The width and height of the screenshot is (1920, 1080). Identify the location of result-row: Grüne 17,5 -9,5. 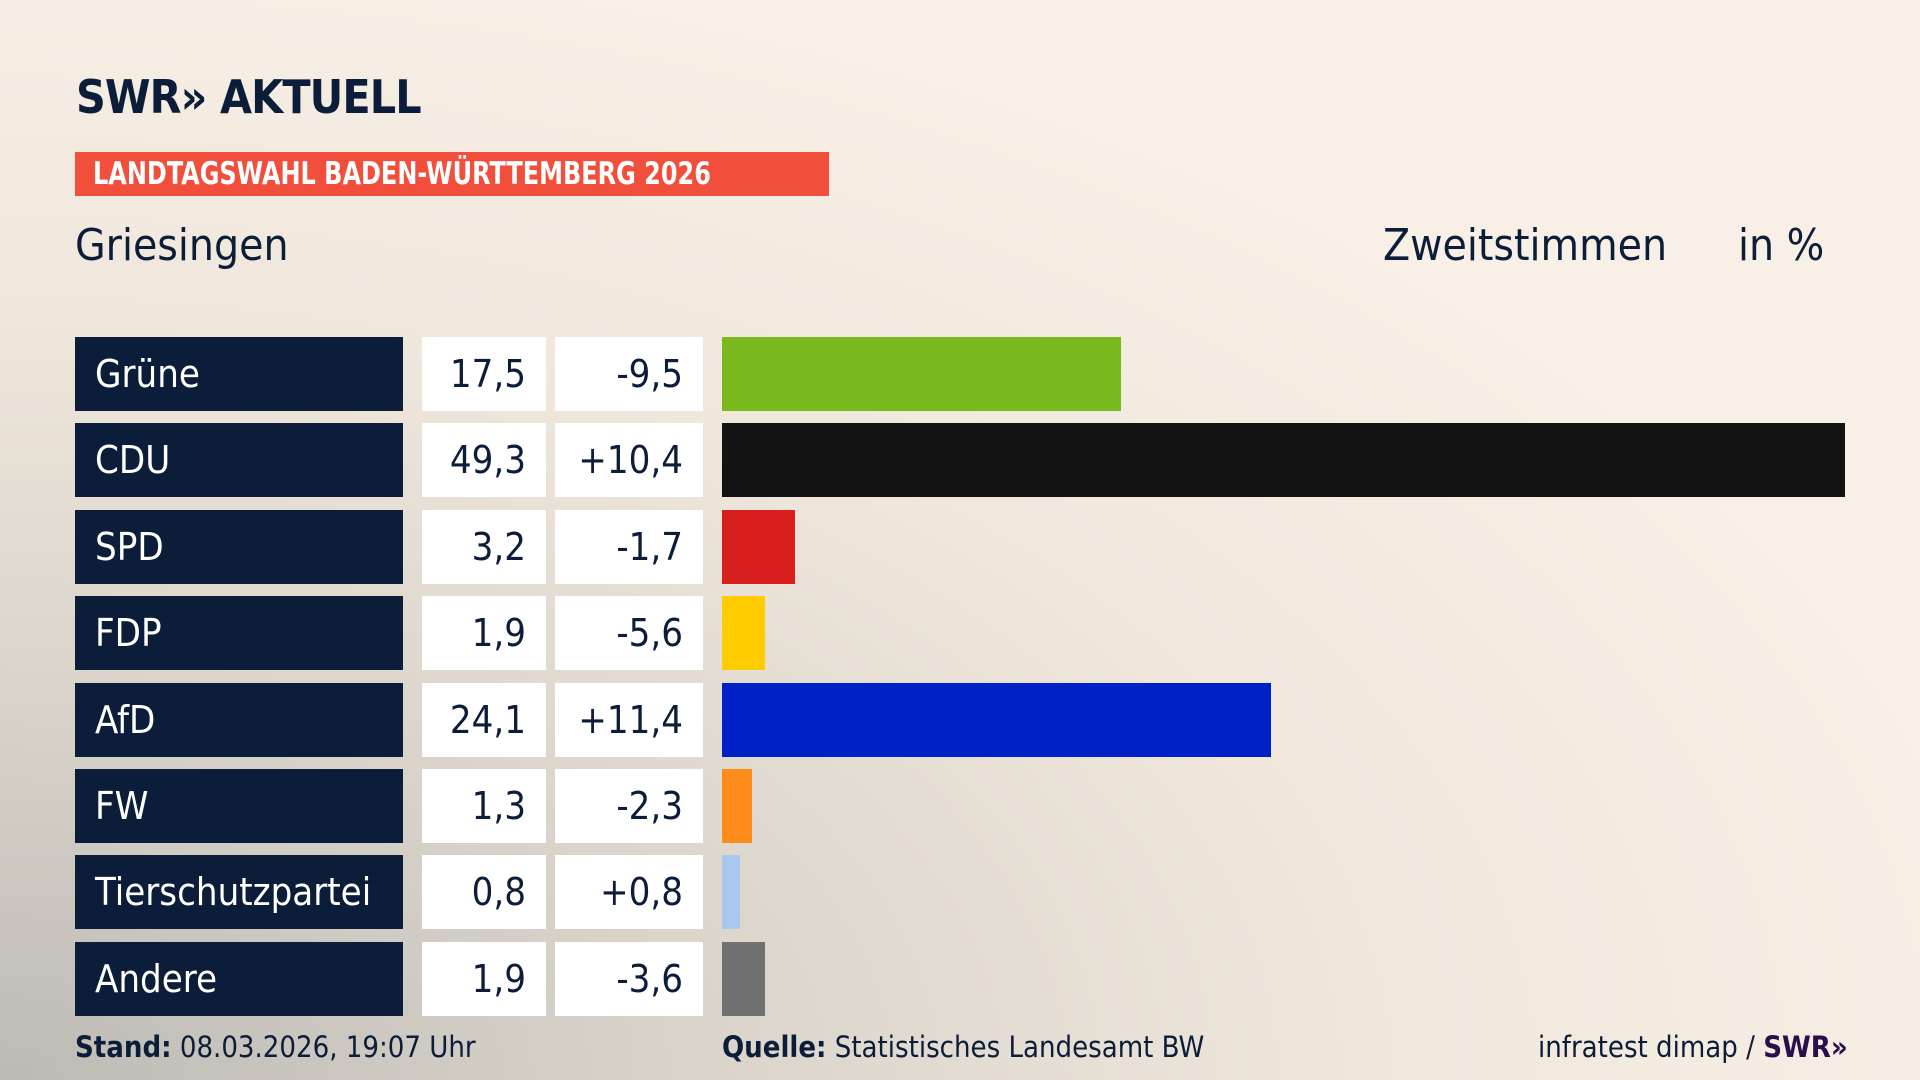
(960, 374).